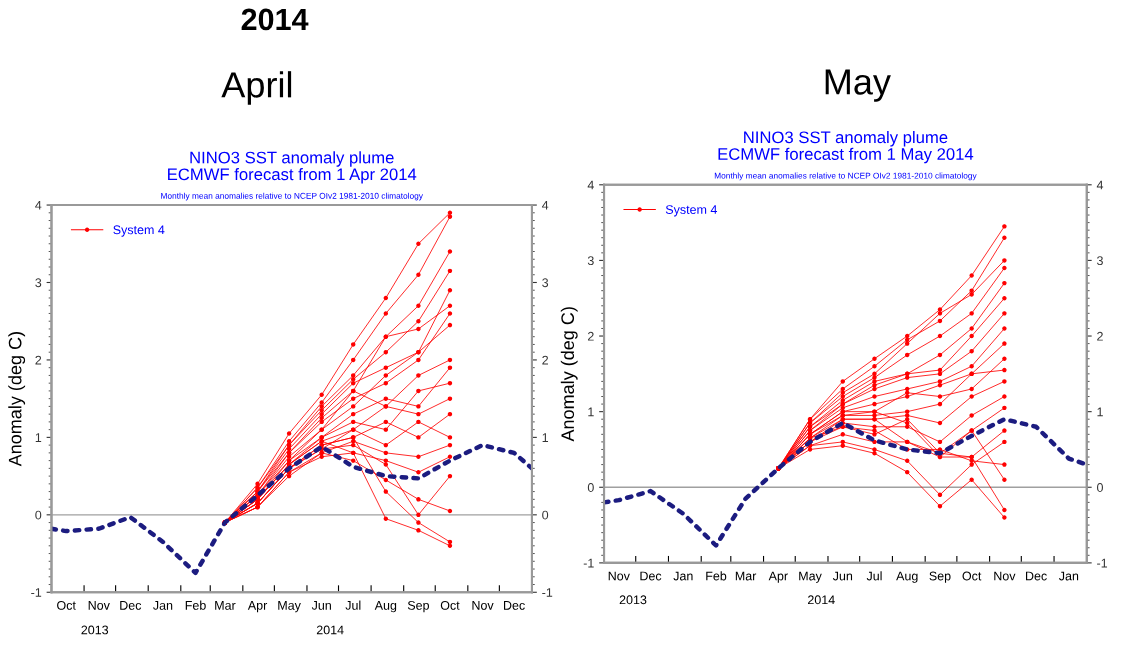 Image resolution: width=1144 pixels, height=653 pixels. Describe the element at coordinates (292, 167) in the screenshot. I see `chart-subtitle: NINO3 SST anomaly plume ECMWF forecast from 1 Apr 2014` at that location.